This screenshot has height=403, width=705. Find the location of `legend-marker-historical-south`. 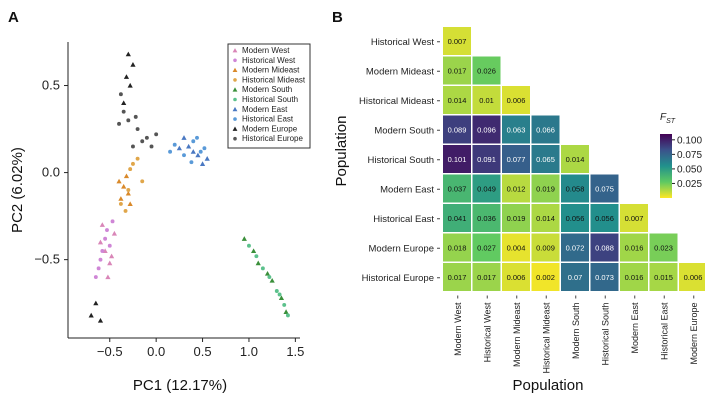

legend-marker-historical-south is located at coordinates (235, 99).